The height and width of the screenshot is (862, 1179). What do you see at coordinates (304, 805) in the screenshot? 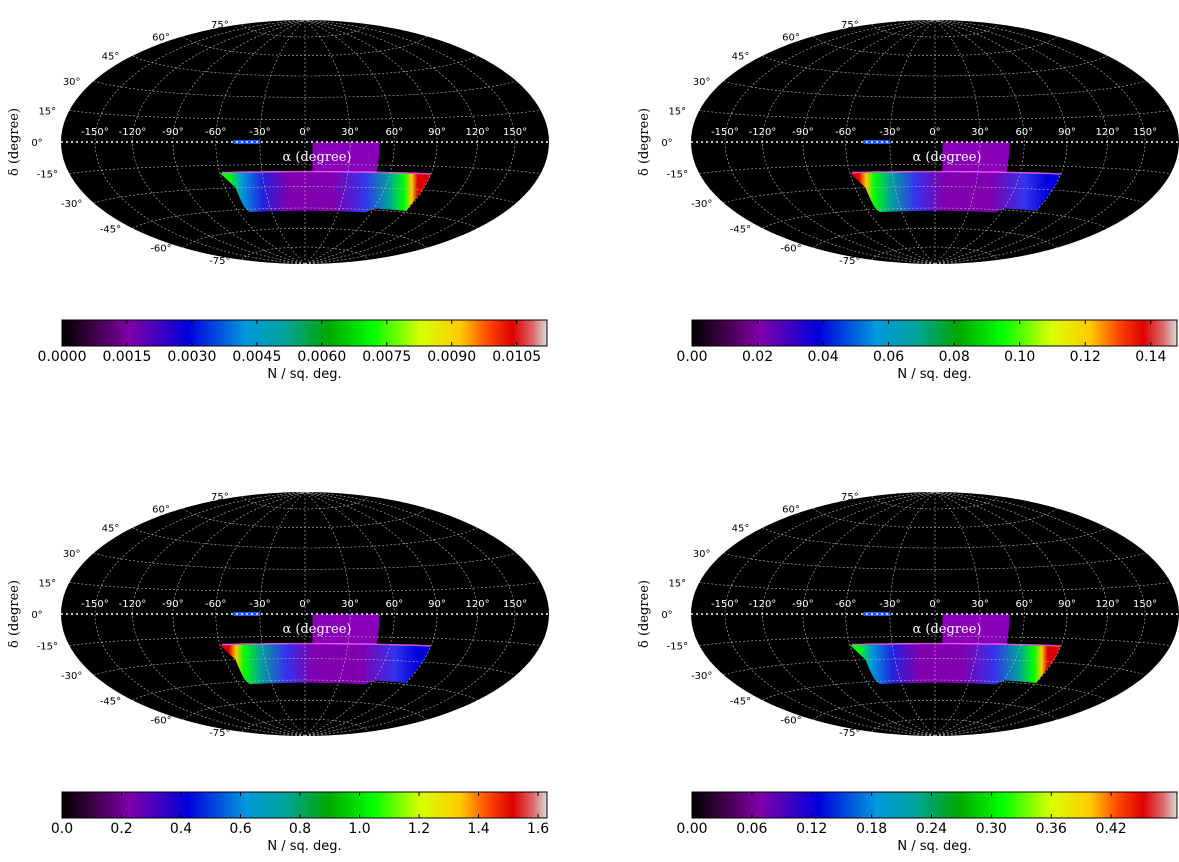
I see `colorbar` at bounding box center [304, 805].